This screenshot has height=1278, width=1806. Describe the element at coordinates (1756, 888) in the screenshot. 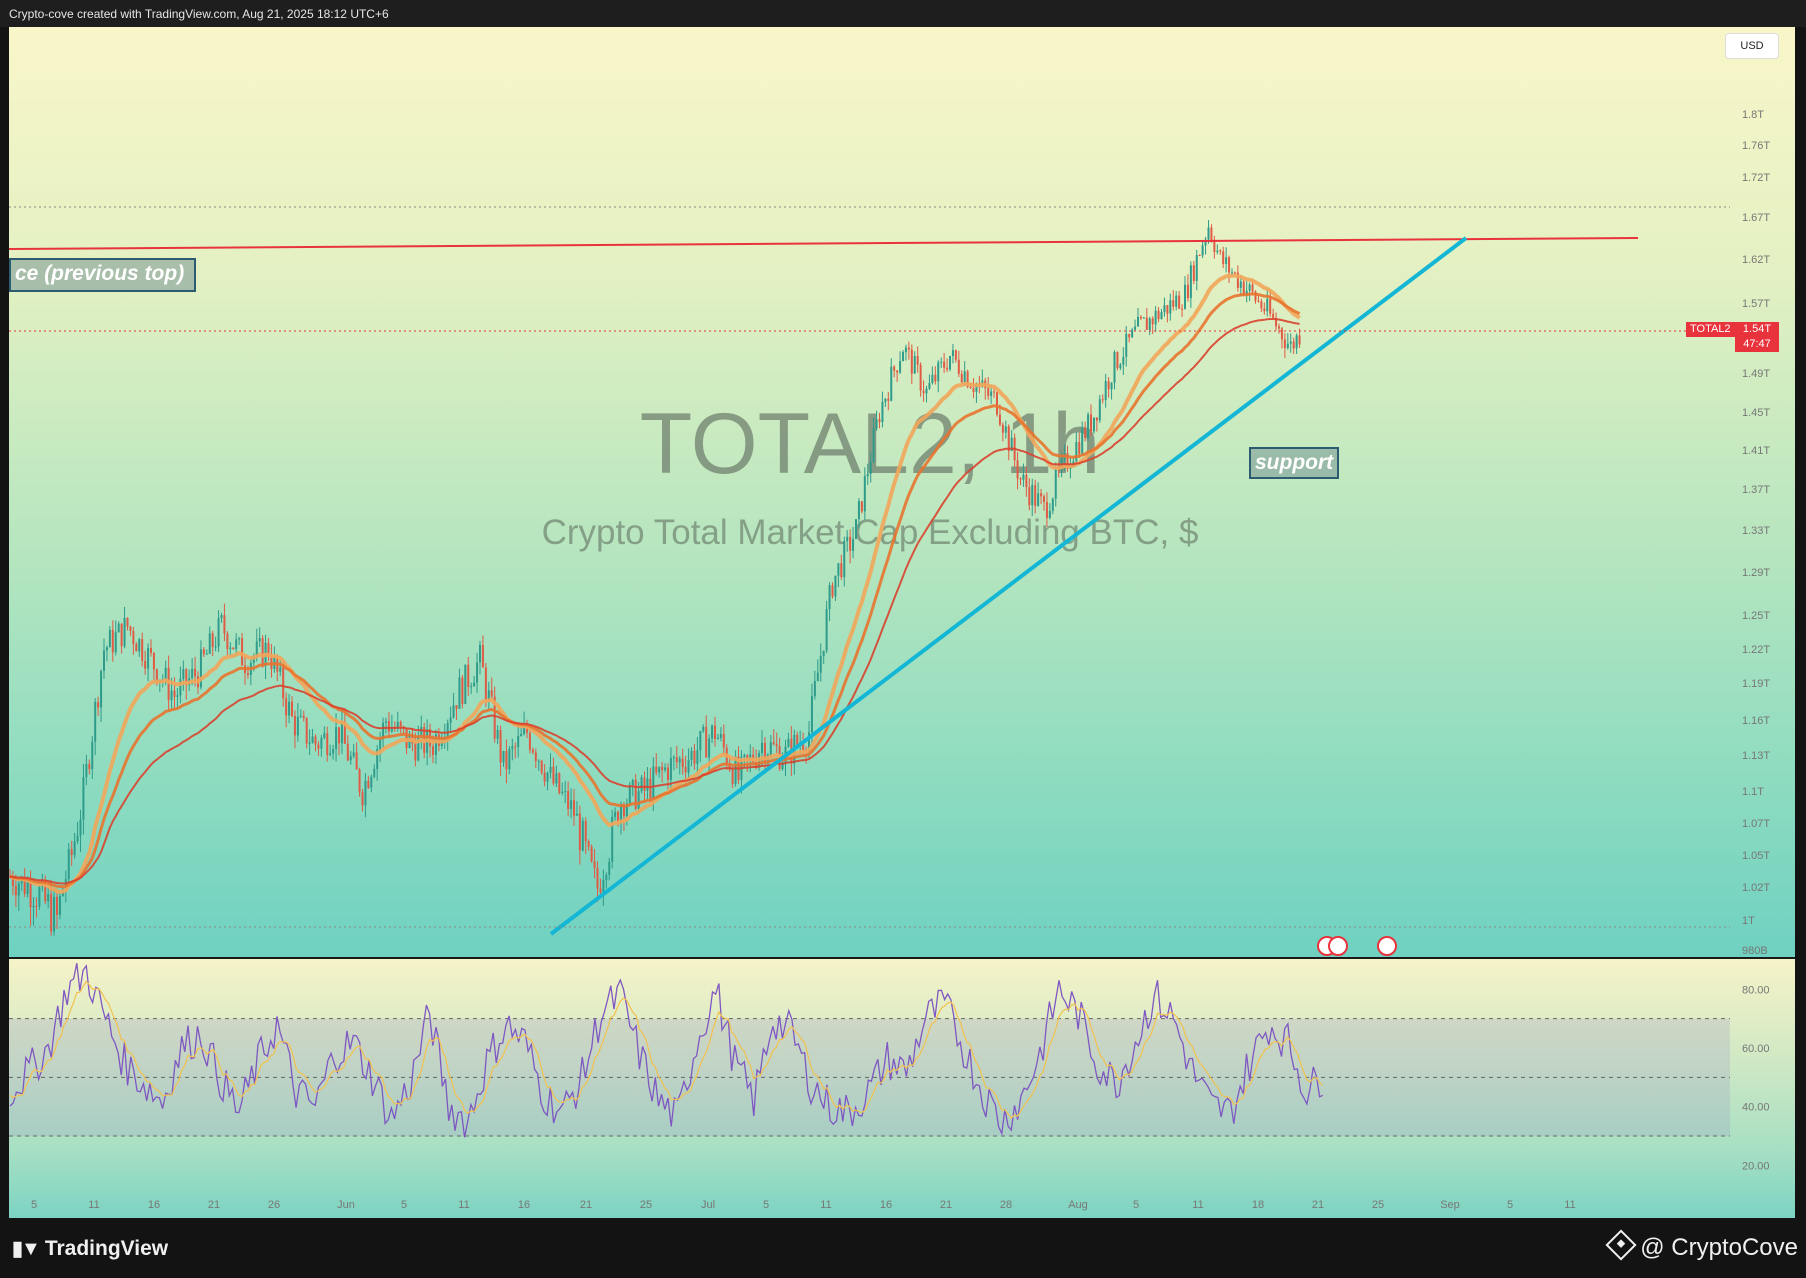

I see `price-tick-label: 1.02T` at that location.